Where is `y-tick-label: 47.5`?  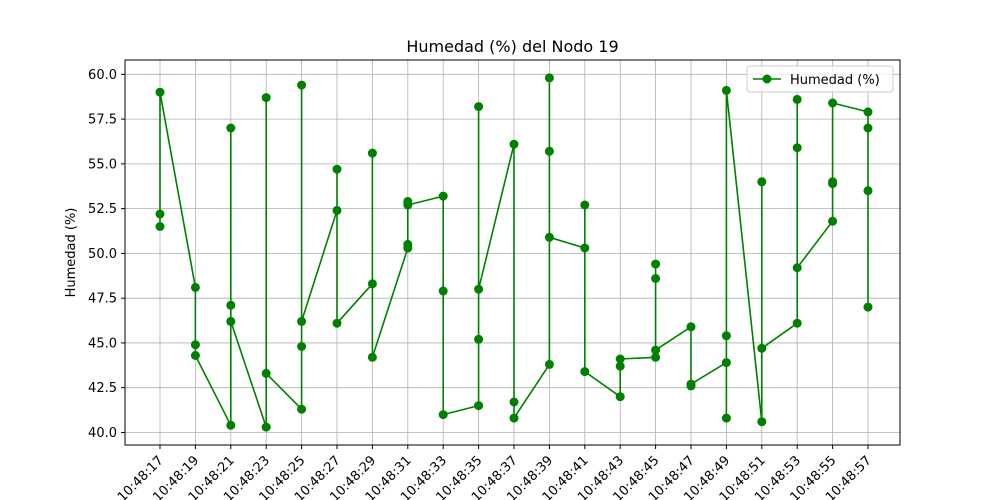 y-tick-label: 47.5 is located at coordinates (102, 299).